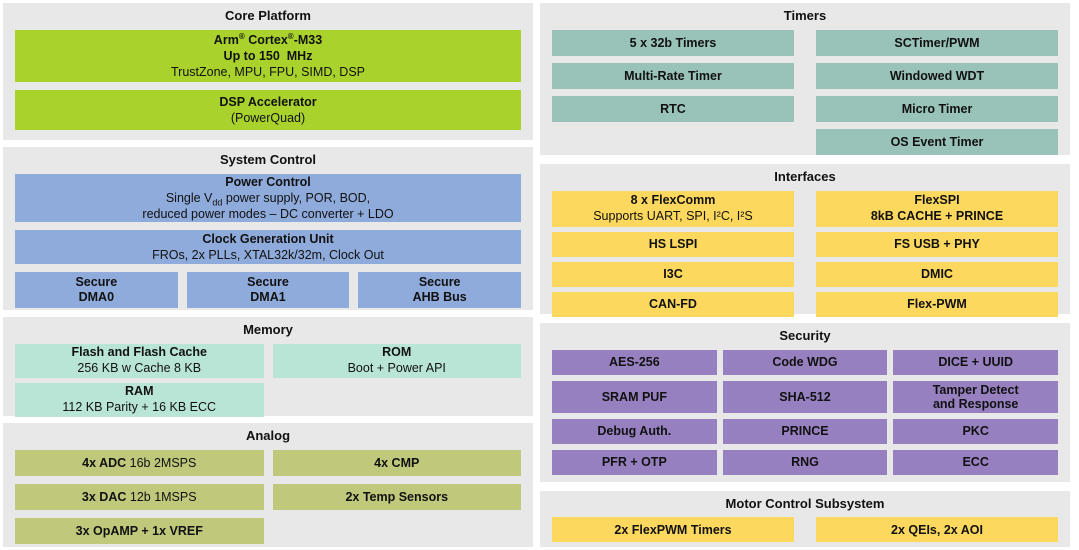 The image size is (1079, 550). Describe the element at coordinates (96, 289) in the screenshot. I see `block-secure-dma0: Secure DMA0` at that location.